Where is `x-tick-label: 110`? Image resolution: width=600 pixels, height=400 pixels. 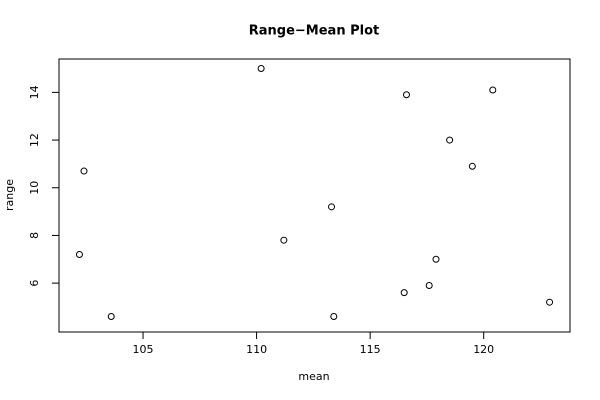
x-tick-label: 110 is located at coordinates (256, 349).